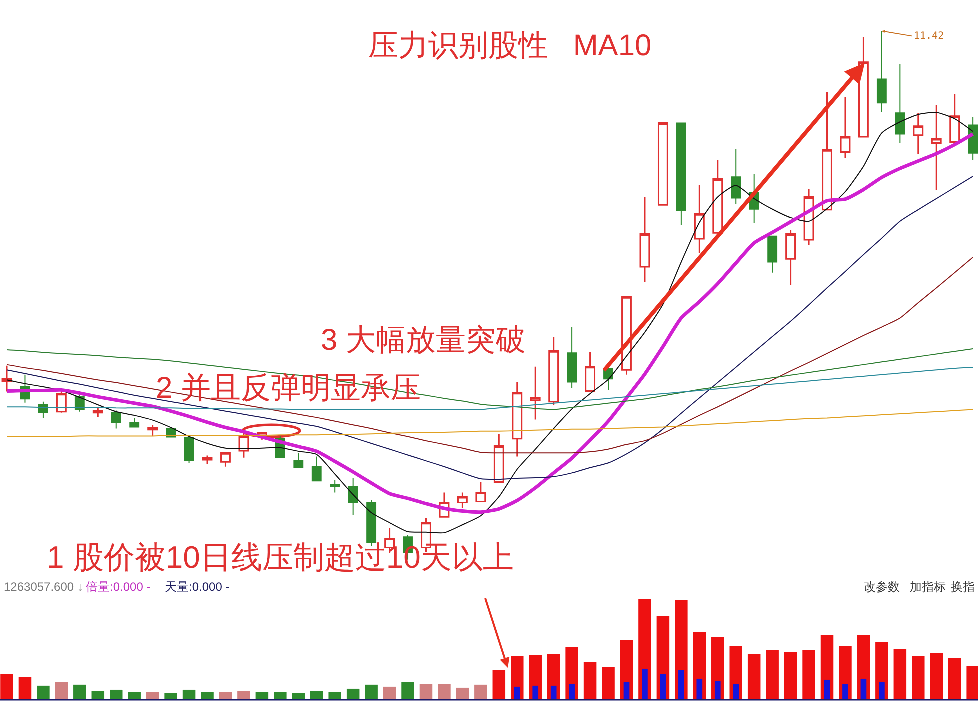 This screenshot has width=978, height=704. What do you see at coordinates (280, 557) in the screenshot?
I see `annotation: 1 股价被10日线压制超过10天以上` at bounding box center [280, 557].